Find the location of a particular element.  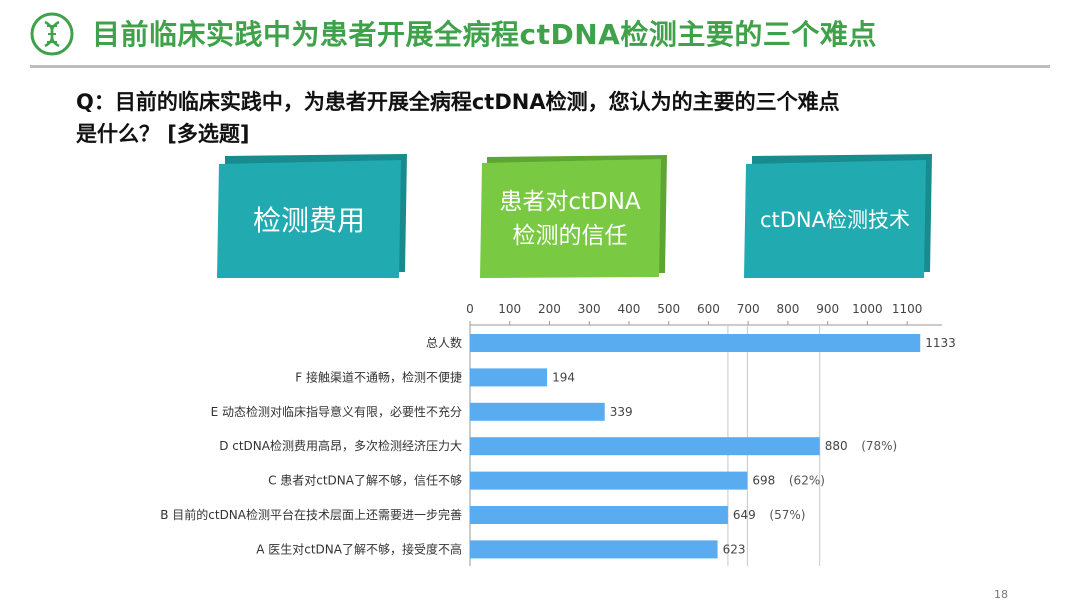

title-divider is located at coordinates (540, 66).